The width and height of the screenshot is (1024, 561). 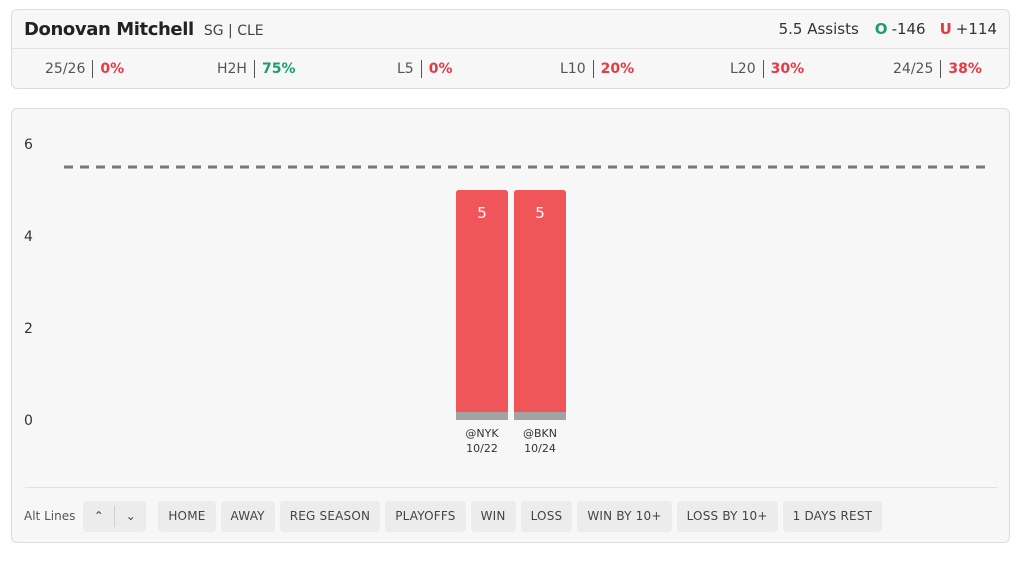 What do you see at coordinates (767, 69) in the screenshot?
I see `stat-l20: L20 30%` at bounding box center [767, 69].